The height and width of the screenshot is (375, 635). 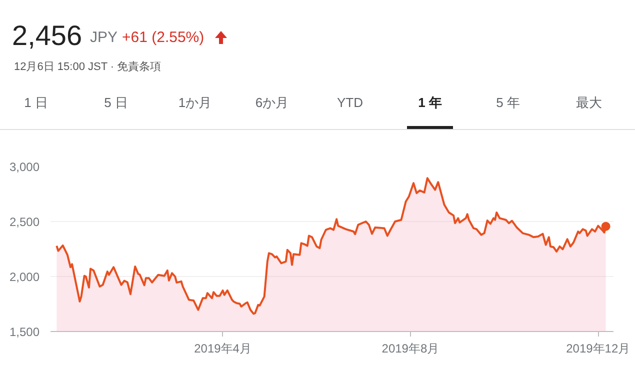 What do you see at coordinates (589, 102) in the screenshot?
I see `text: 最大` at bounding box center [589, 102].